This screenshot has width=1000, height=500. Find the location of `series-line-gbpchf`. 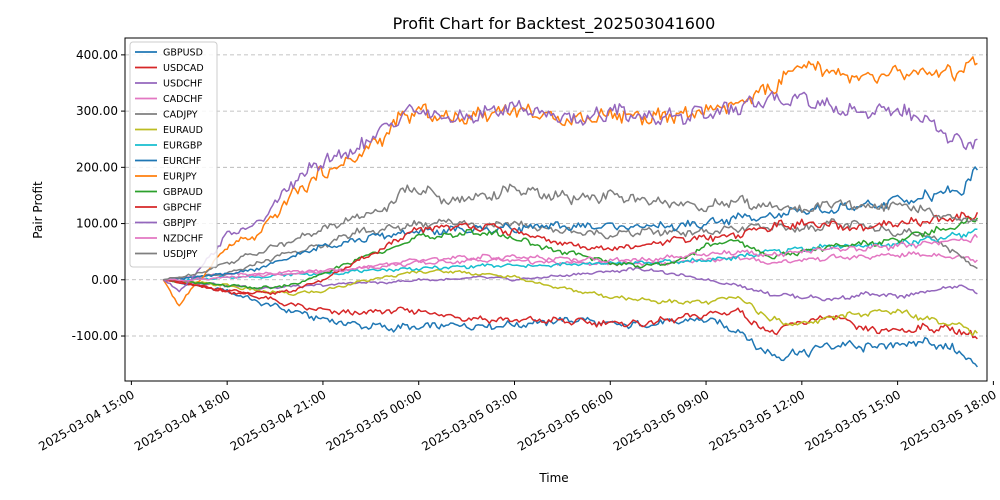

series-line-gbpchf is located at coordinates (571, 253).